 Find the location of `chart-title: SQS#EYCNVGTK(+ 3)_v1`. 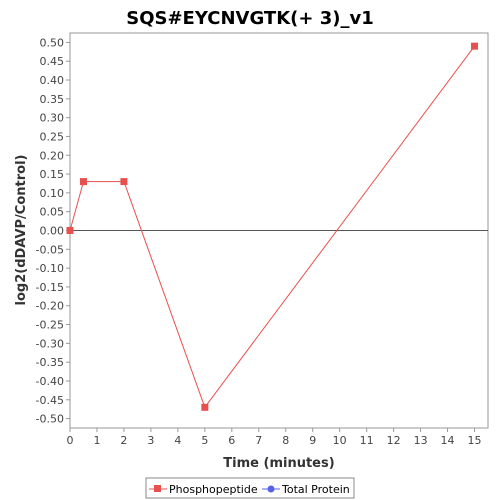

chart-title: SQS#EYCNVGTK(+ 3)_v1 is located at coordinates (249, 18).